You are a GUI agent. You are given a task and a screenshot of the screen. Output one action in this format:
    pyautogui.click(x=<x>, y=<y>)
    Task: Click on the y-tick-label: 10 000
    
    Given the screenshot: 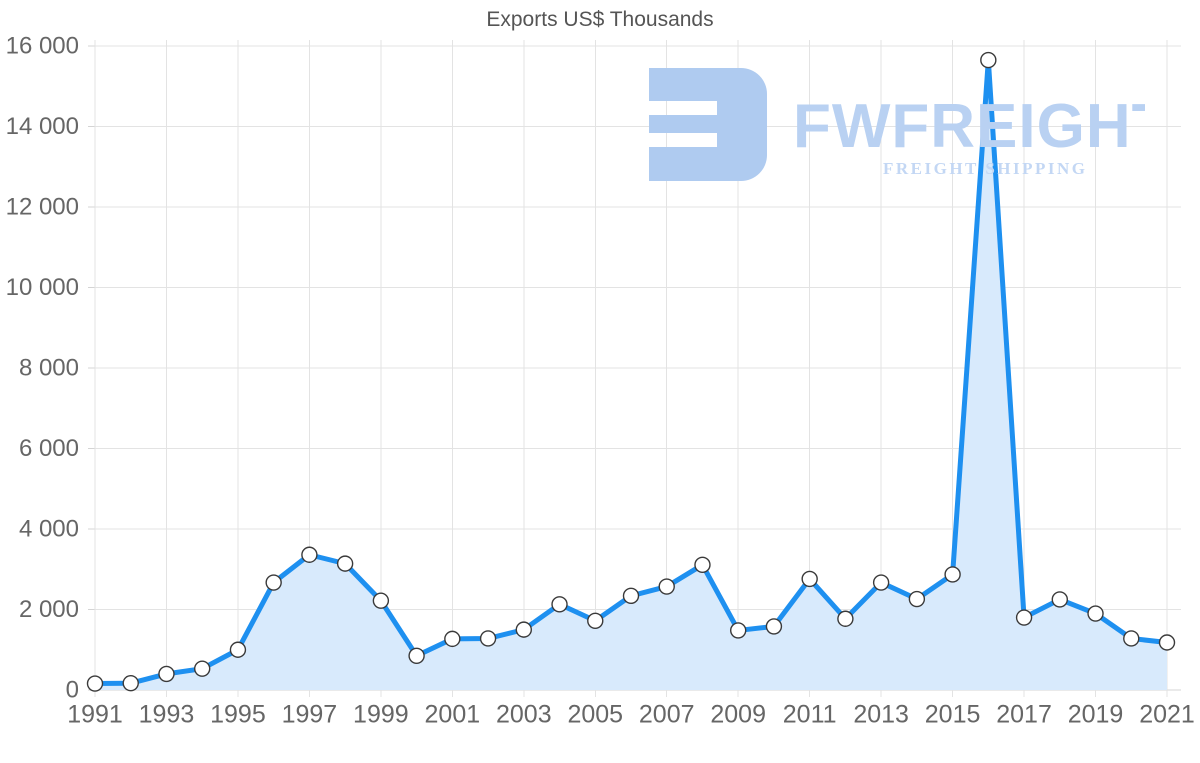 What is the action you would take?
    pyautogui.click(x=42, y=287)
    